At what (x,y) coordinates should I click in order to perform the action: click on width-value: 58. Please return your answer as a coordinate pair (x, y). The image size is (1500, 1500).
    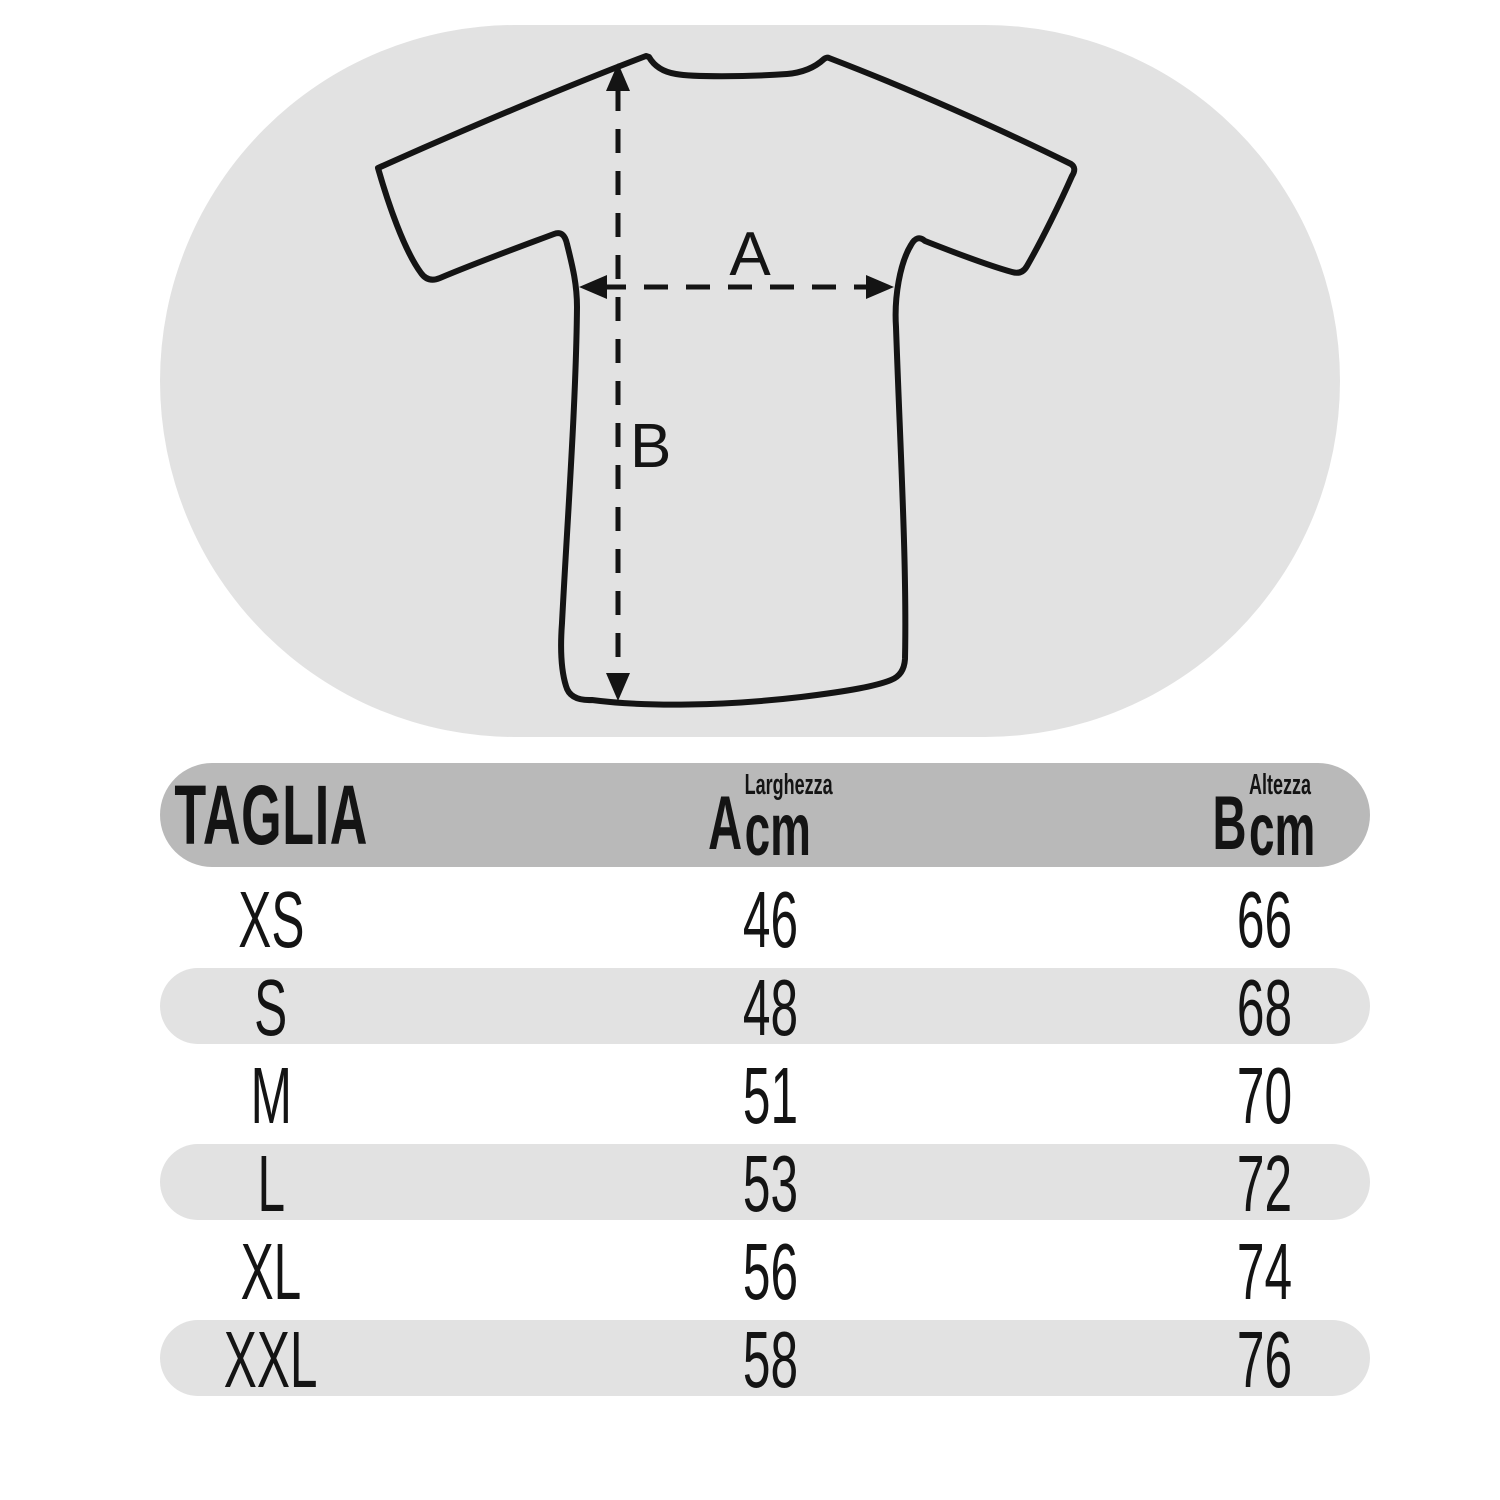
    Looking at the image, I should click on (770, 1359).